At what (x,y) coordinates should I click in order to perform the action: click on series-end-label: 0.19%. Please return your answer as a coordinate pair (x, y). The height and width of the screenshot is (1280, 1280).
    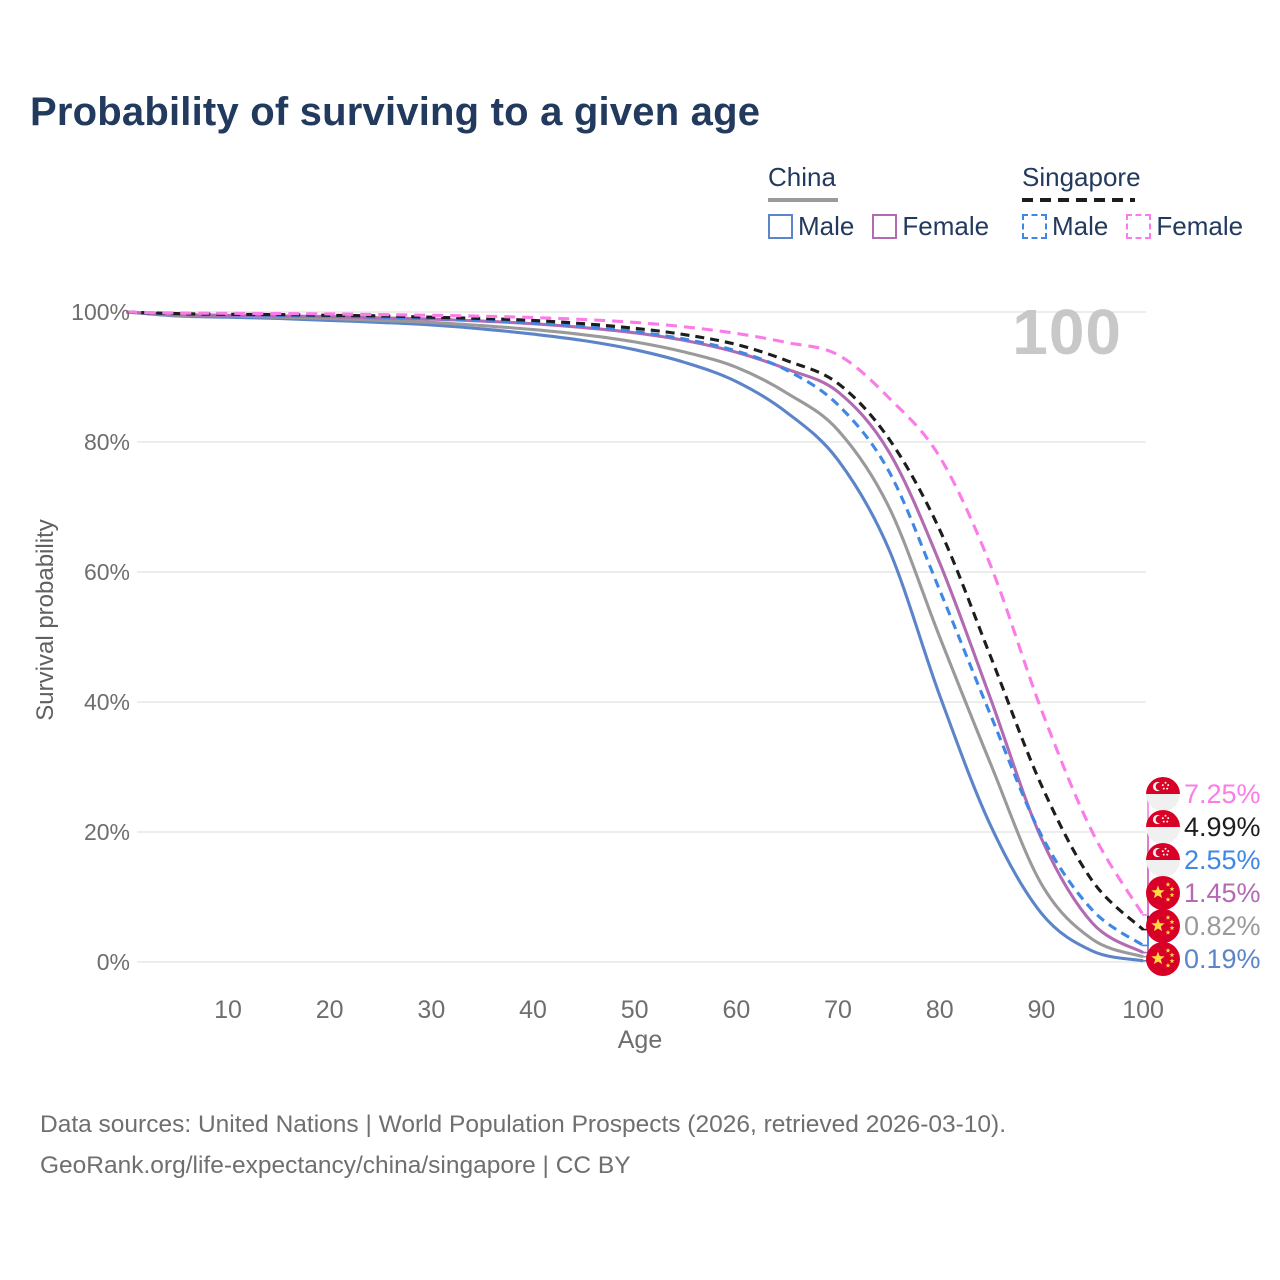
    Looking at the image, I should click on (1222, 959).